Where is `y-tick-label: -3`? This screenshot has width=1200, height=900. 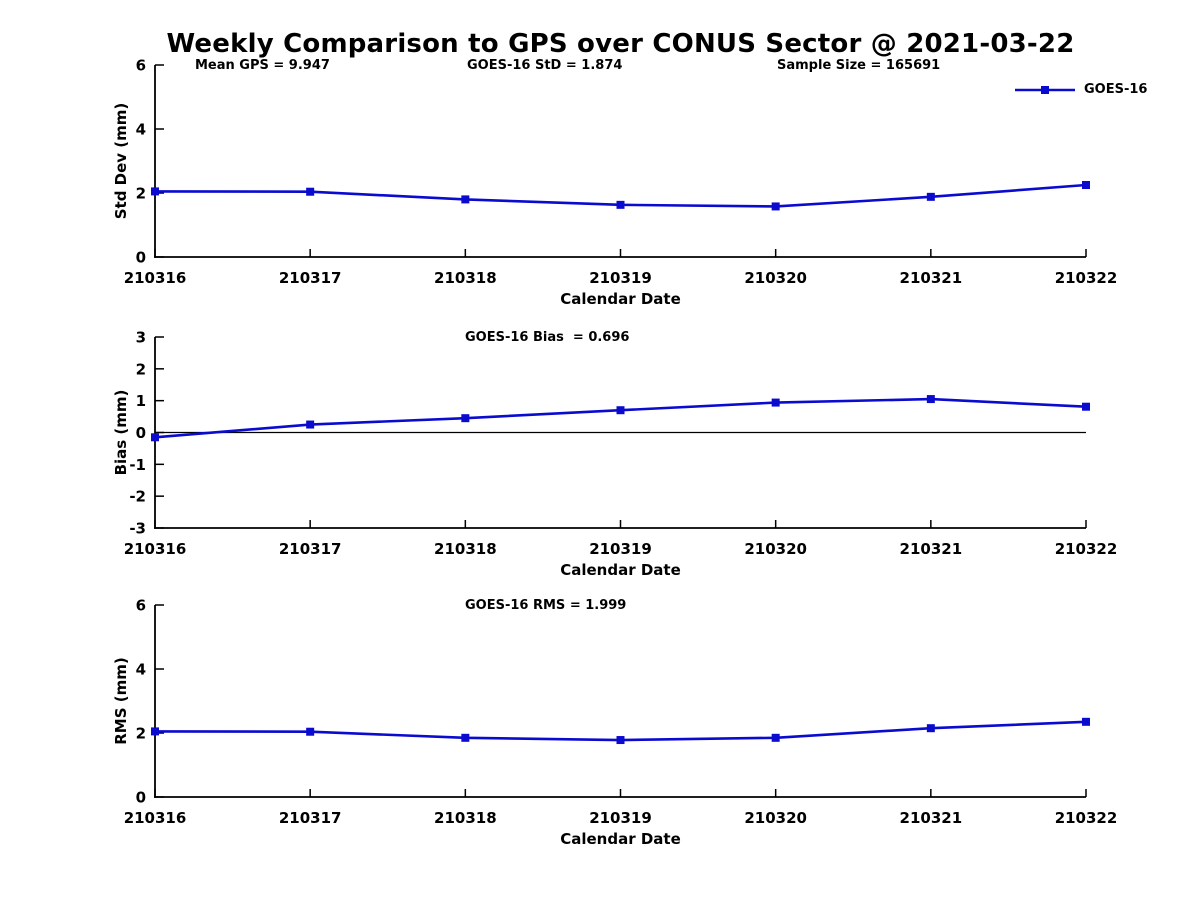
y-tick-label: -3 is located at coordinates (137, 529).